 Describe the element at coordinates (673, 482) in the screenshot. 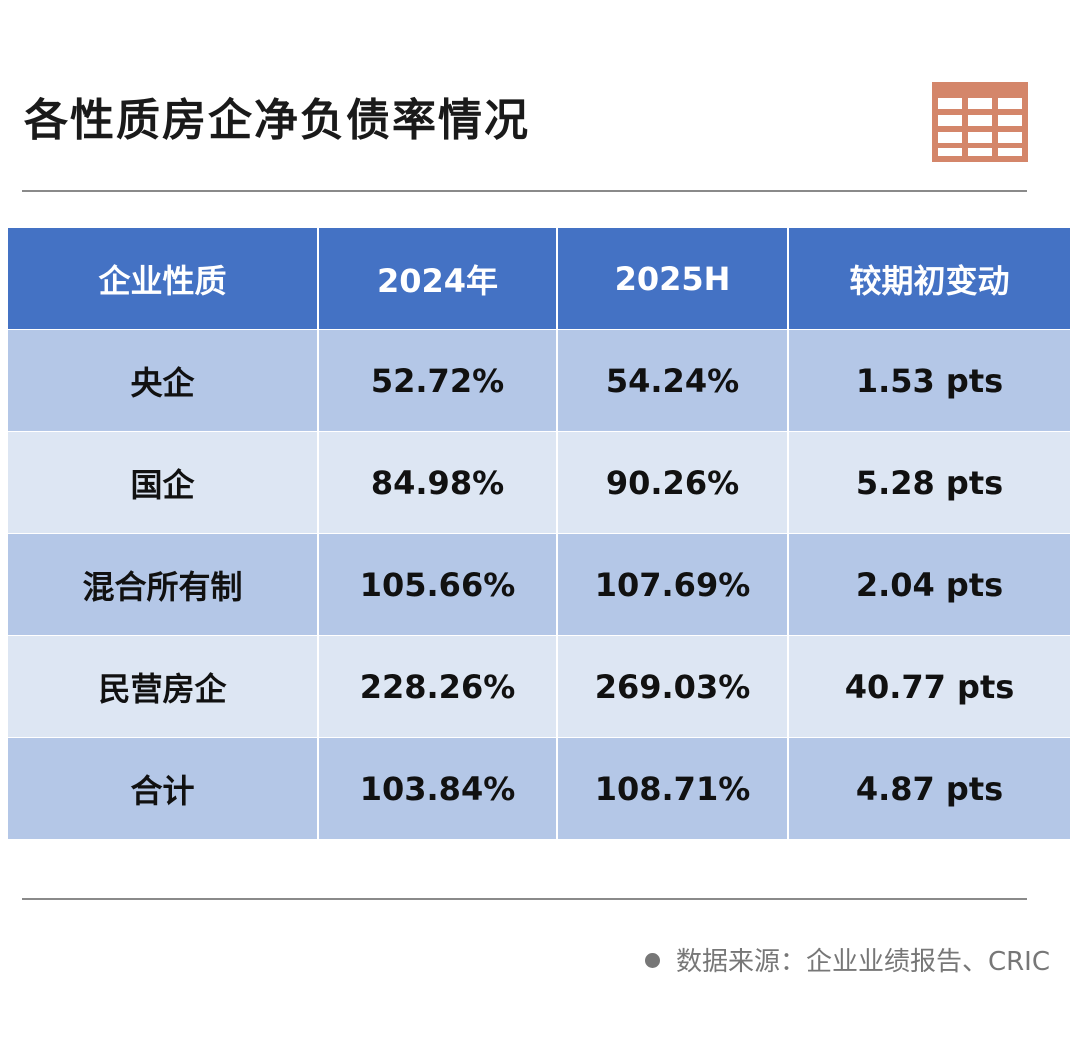

I see `cell-2025h: 90.26%` at that location.